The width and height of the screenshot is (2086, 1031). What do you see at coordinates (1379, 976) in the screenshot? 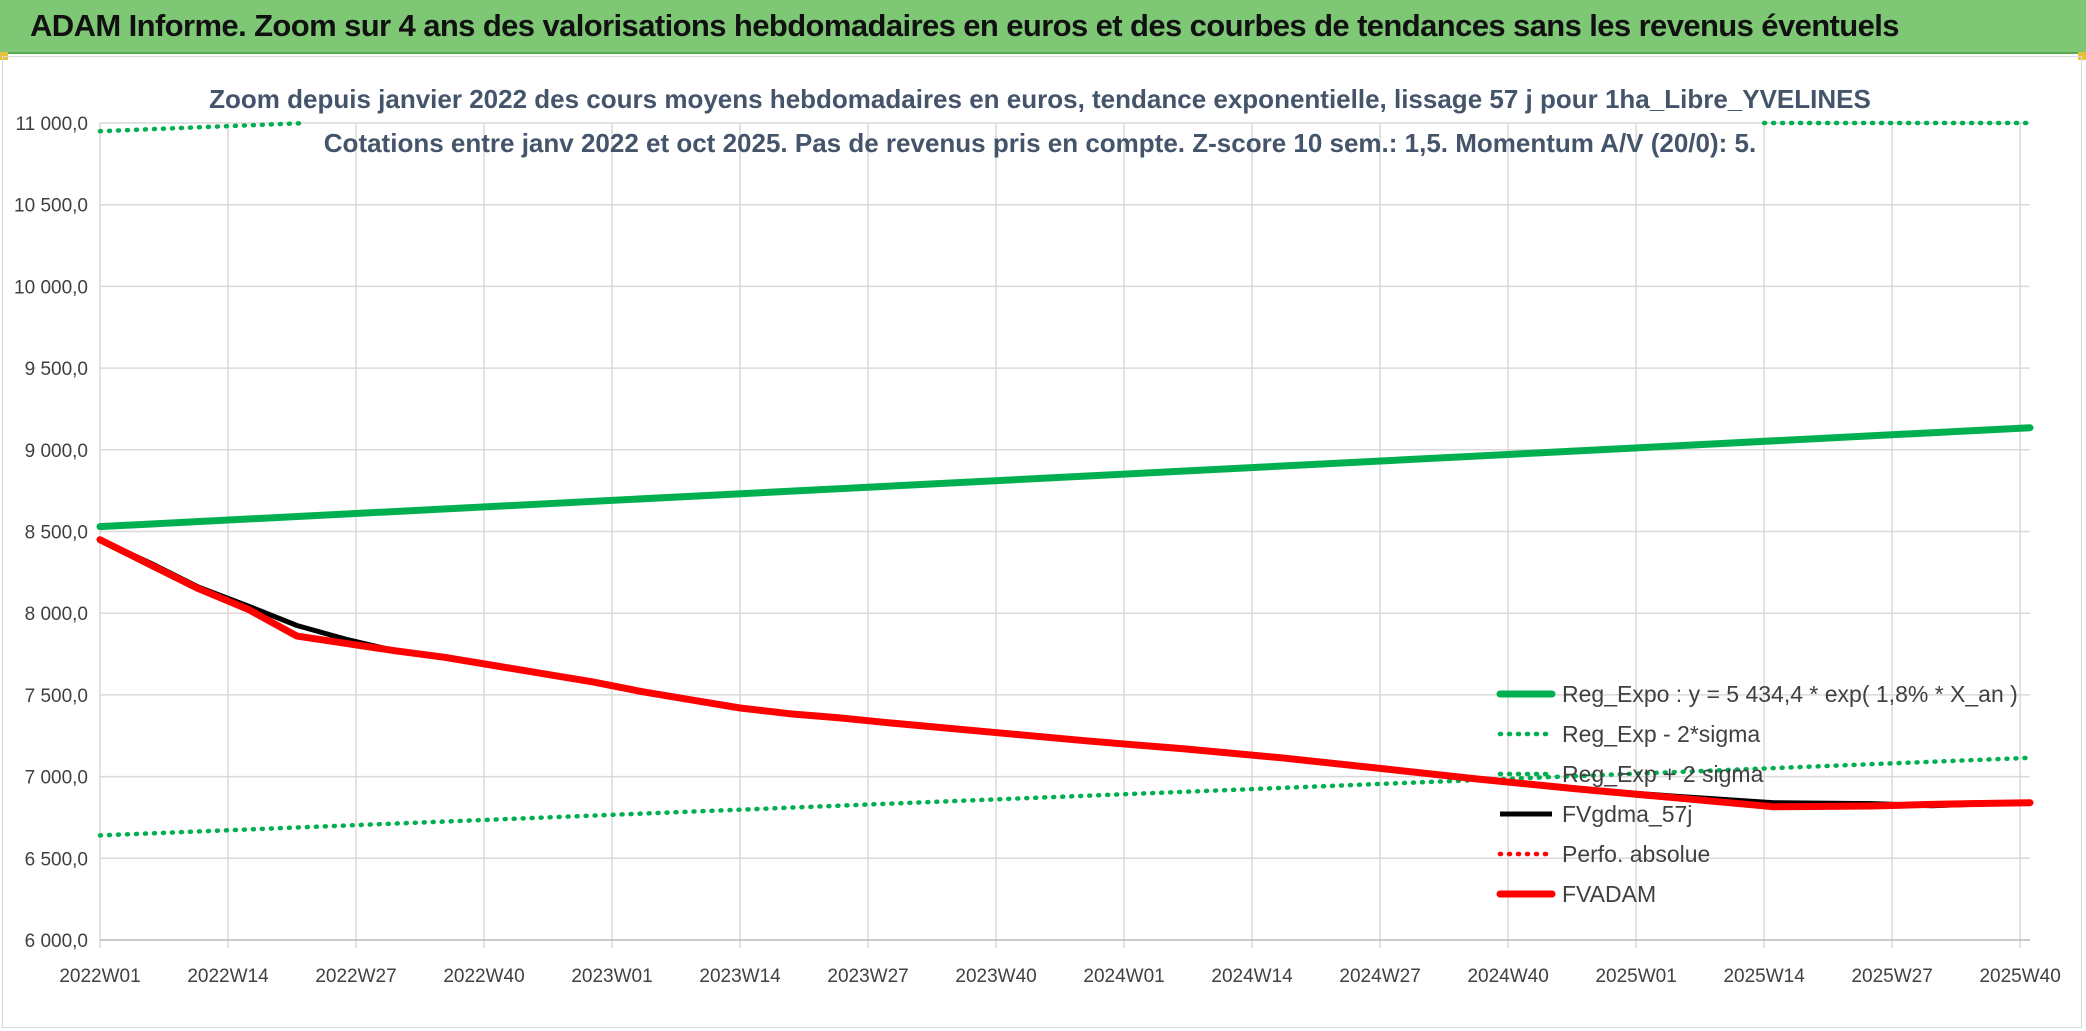
I see `x-tick-label: 2024W27` at bounding box center [1379, 976].